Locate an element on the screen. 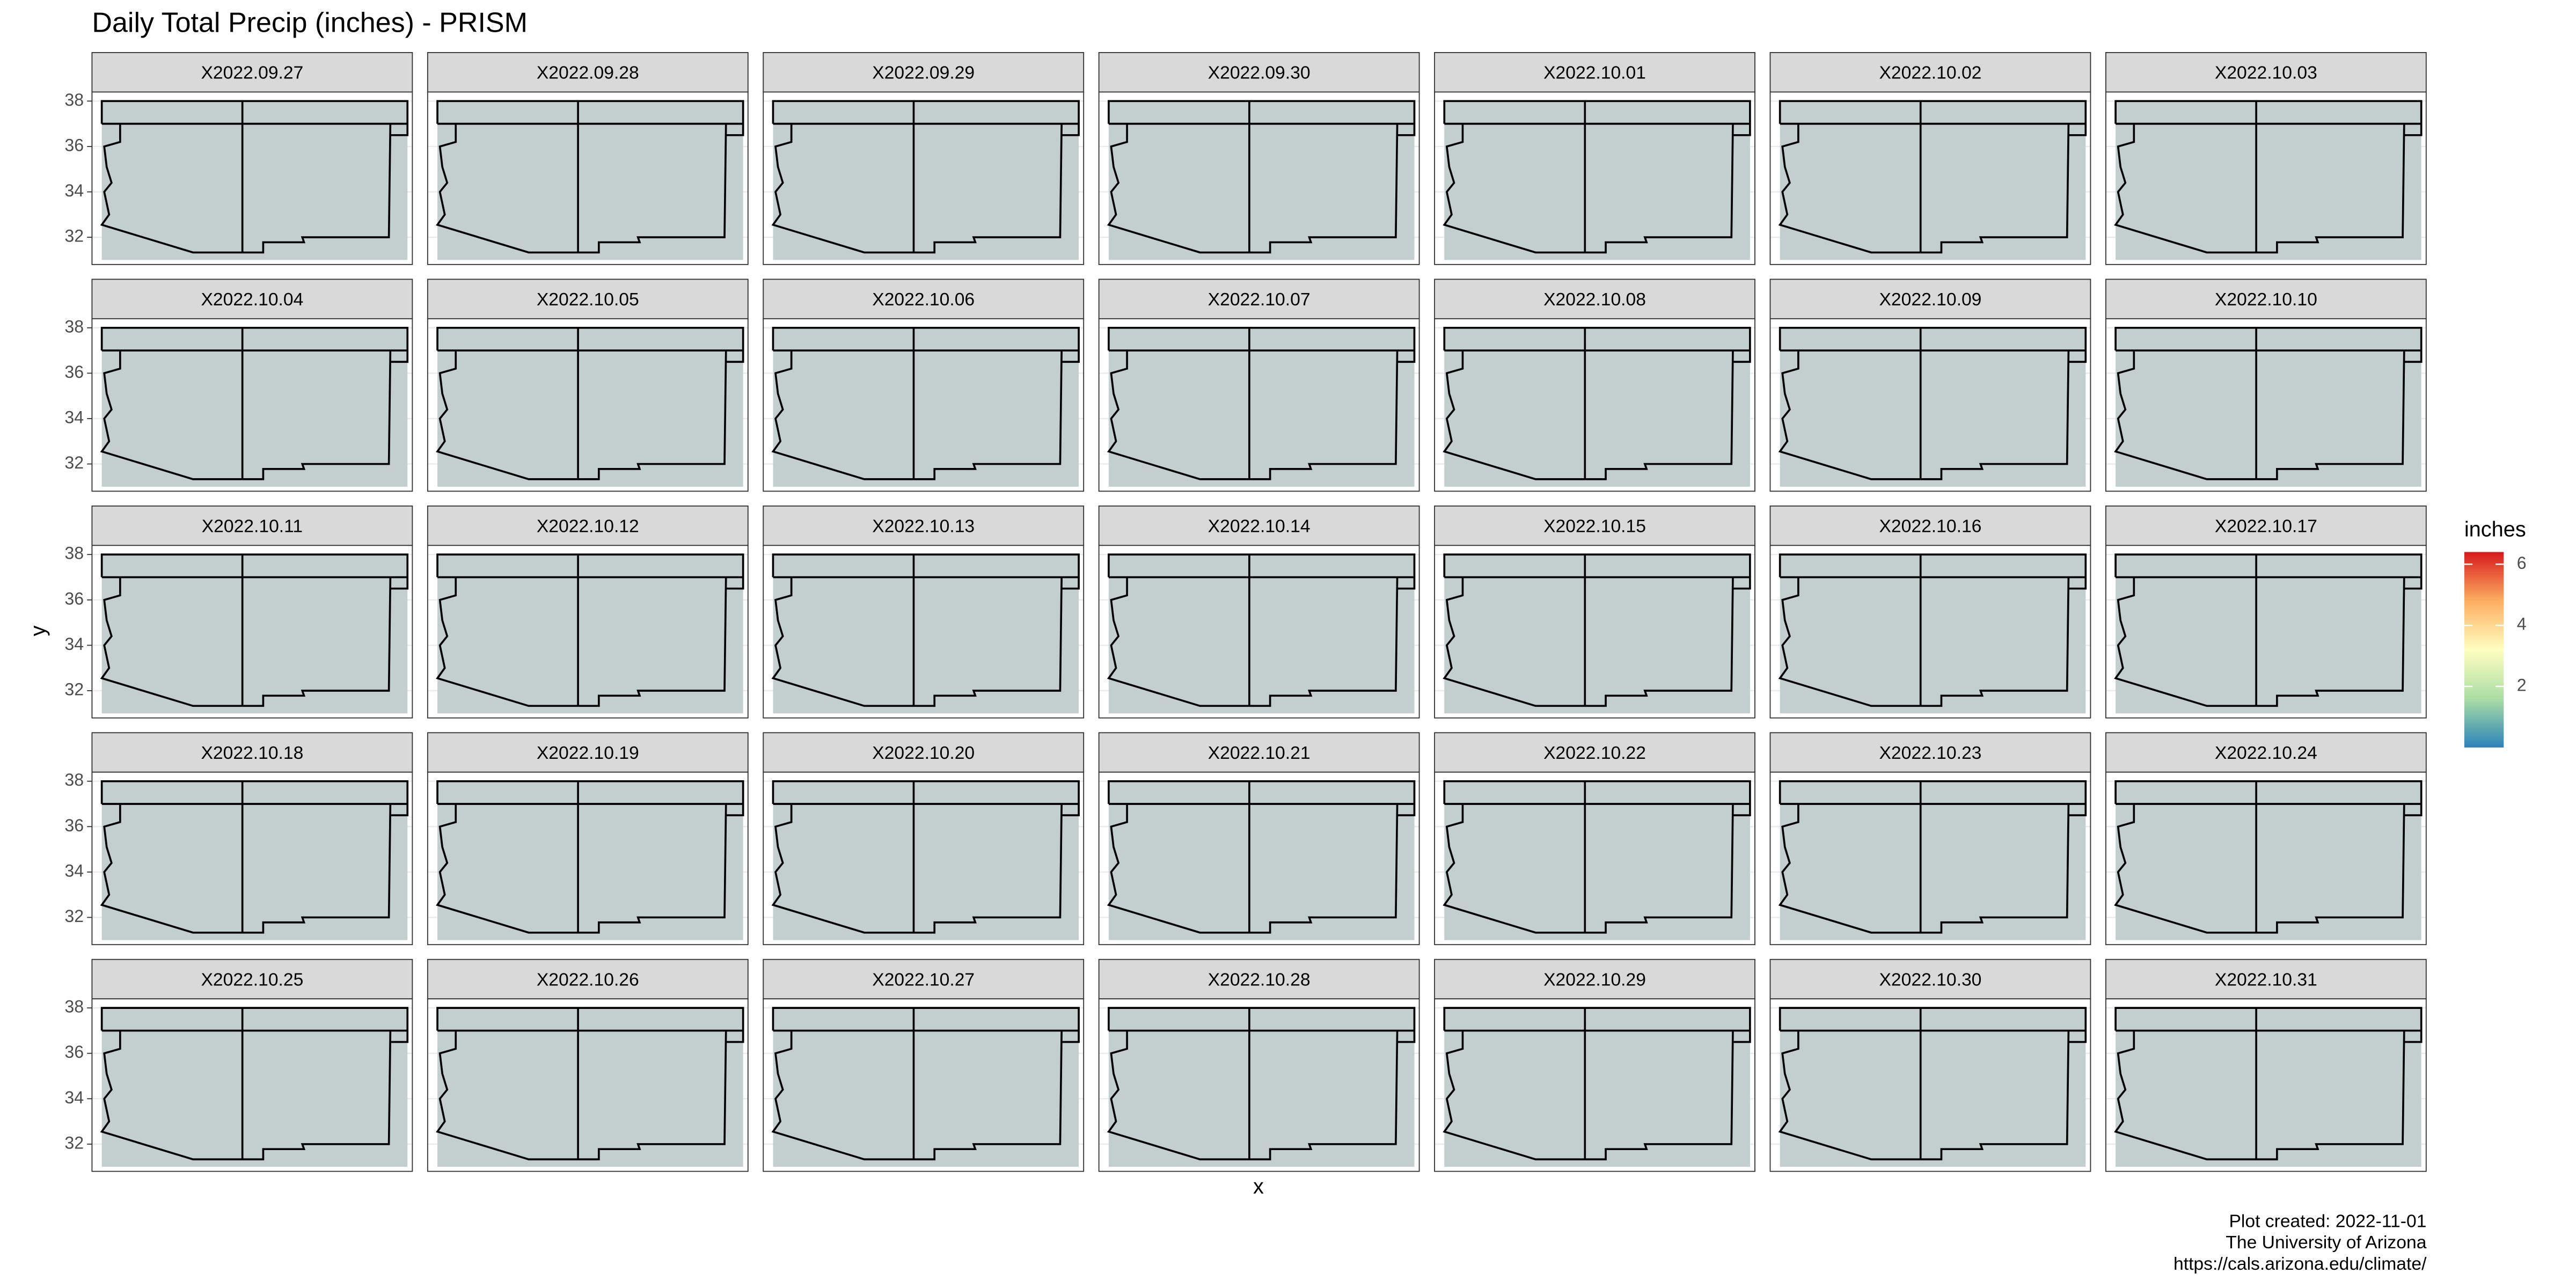 This screenshot has width=2576, height=1288. strip-label: X2022.10.11 is located at coordinates (252, 527).